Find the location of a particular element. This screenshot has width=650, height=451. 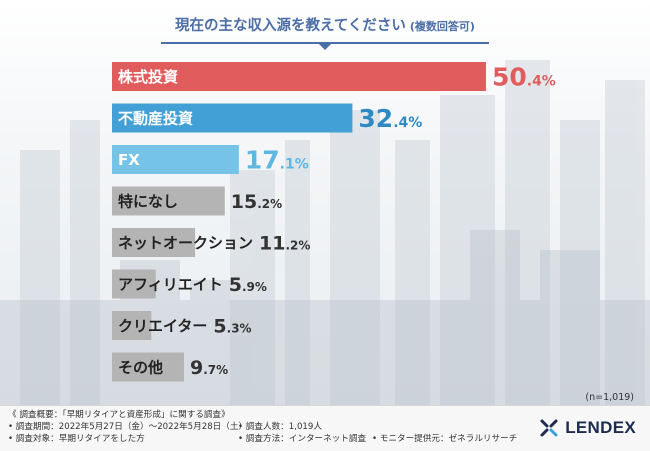

bar-label-3: 特になし is located at coordinates (148, 202).